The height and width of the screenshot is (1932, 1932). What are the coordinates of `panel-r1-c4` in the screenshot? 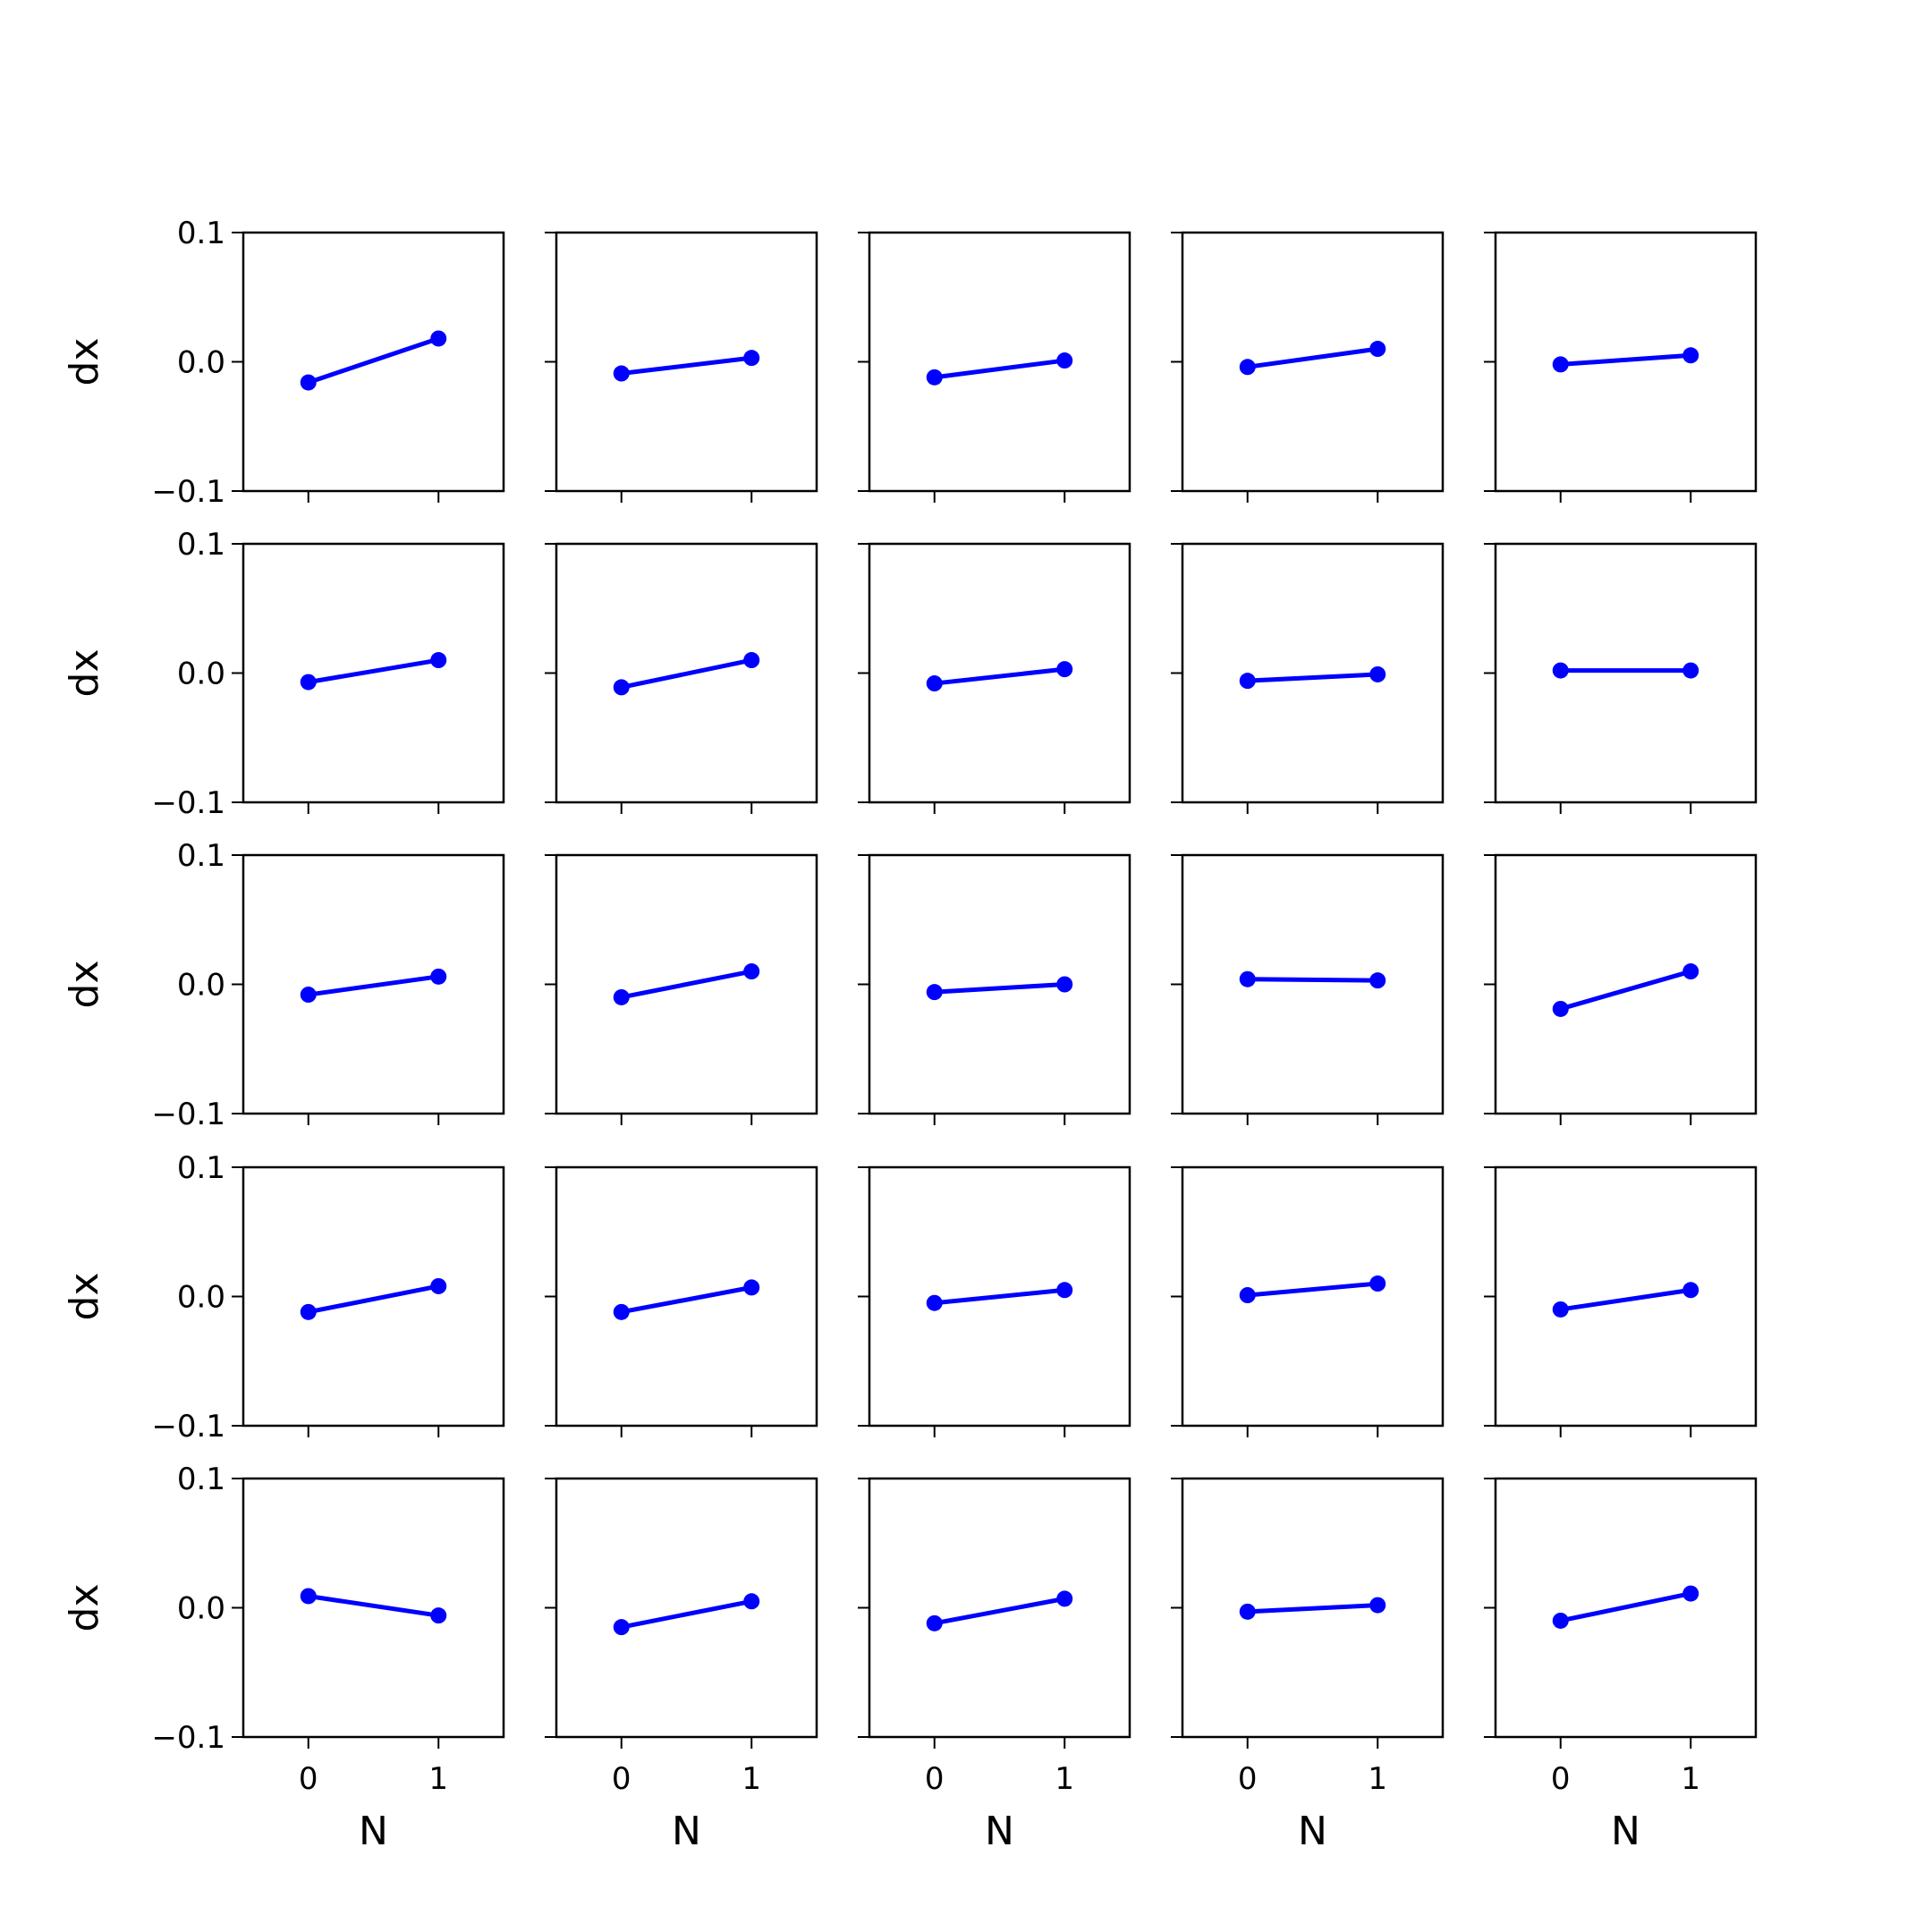 It's located at (1308, 367).